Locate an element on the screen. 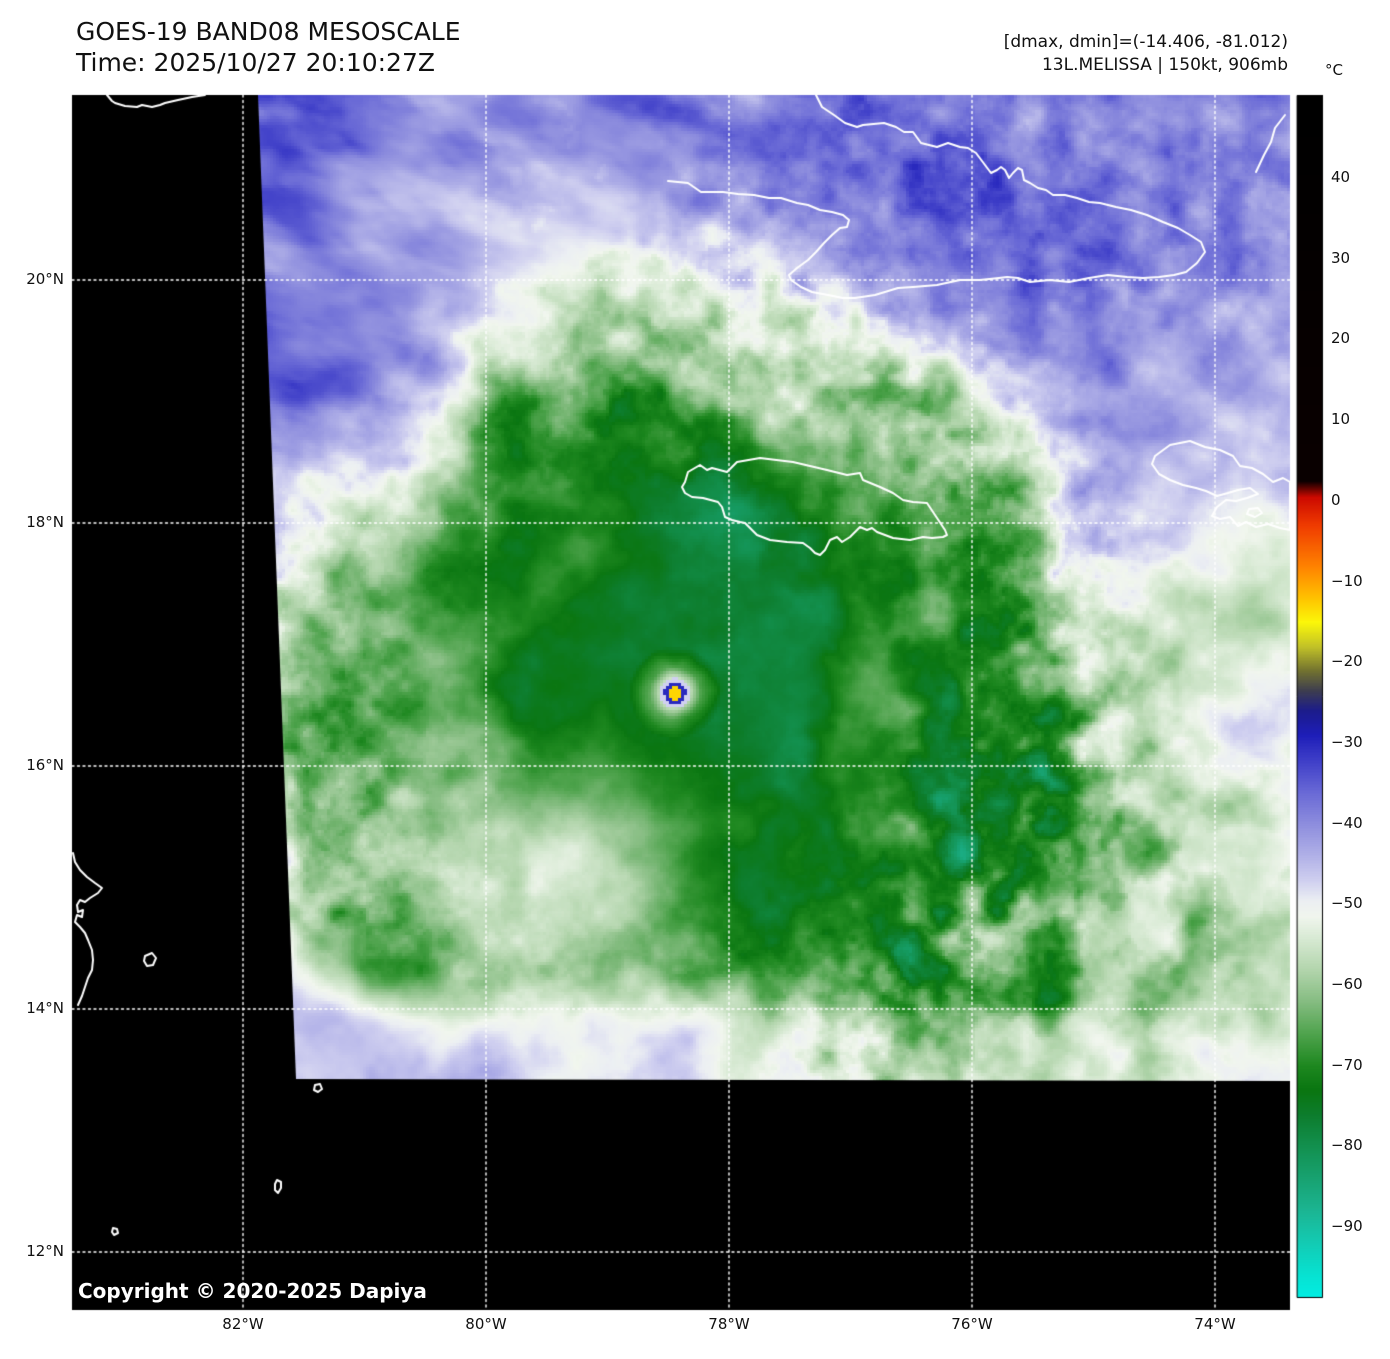 The width and height of the screenshot is (1390, 1359). lat-tick-label: 12°N is located at coordinates (45, 1251).